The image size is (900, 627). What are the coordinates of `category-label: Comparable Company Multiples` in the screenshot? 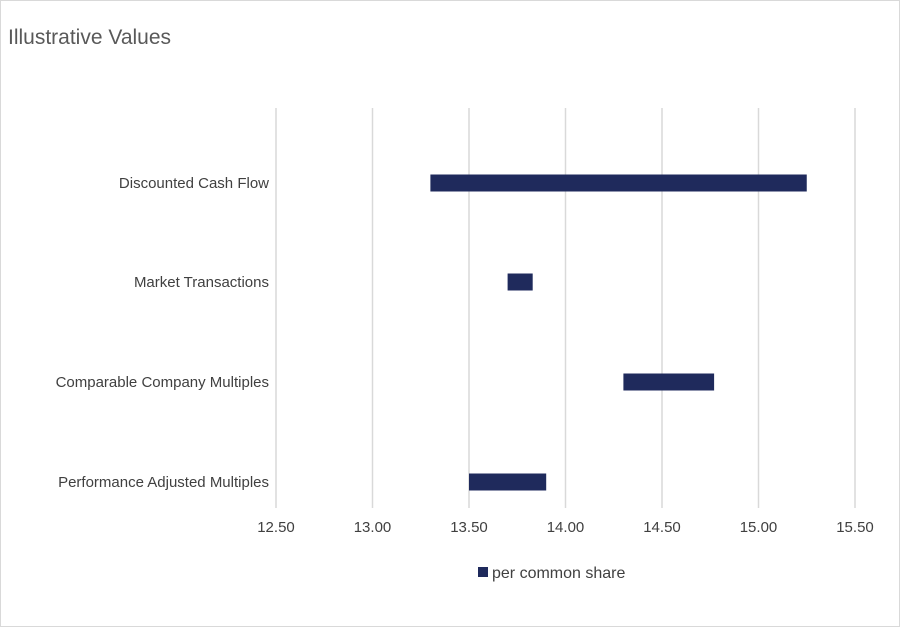 It's located at (162, 382).